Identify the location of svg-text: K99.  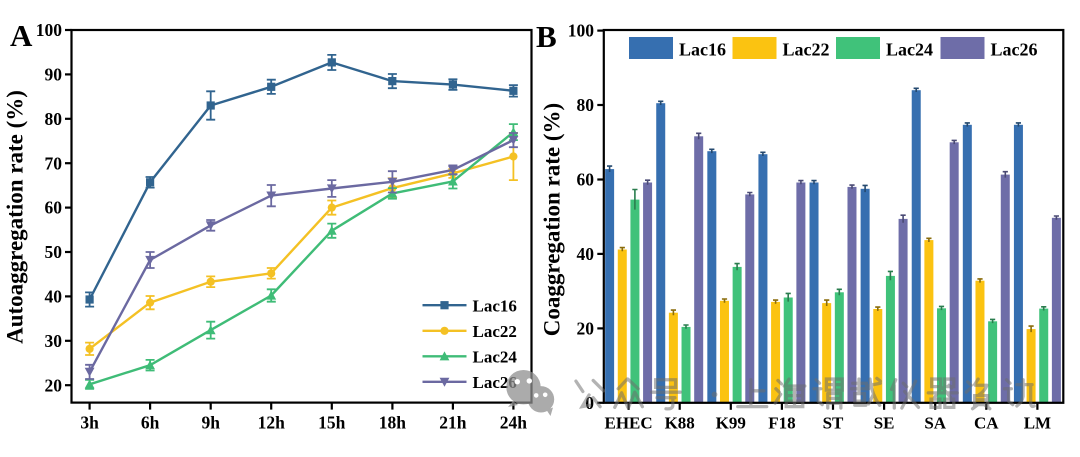
(731, 423).